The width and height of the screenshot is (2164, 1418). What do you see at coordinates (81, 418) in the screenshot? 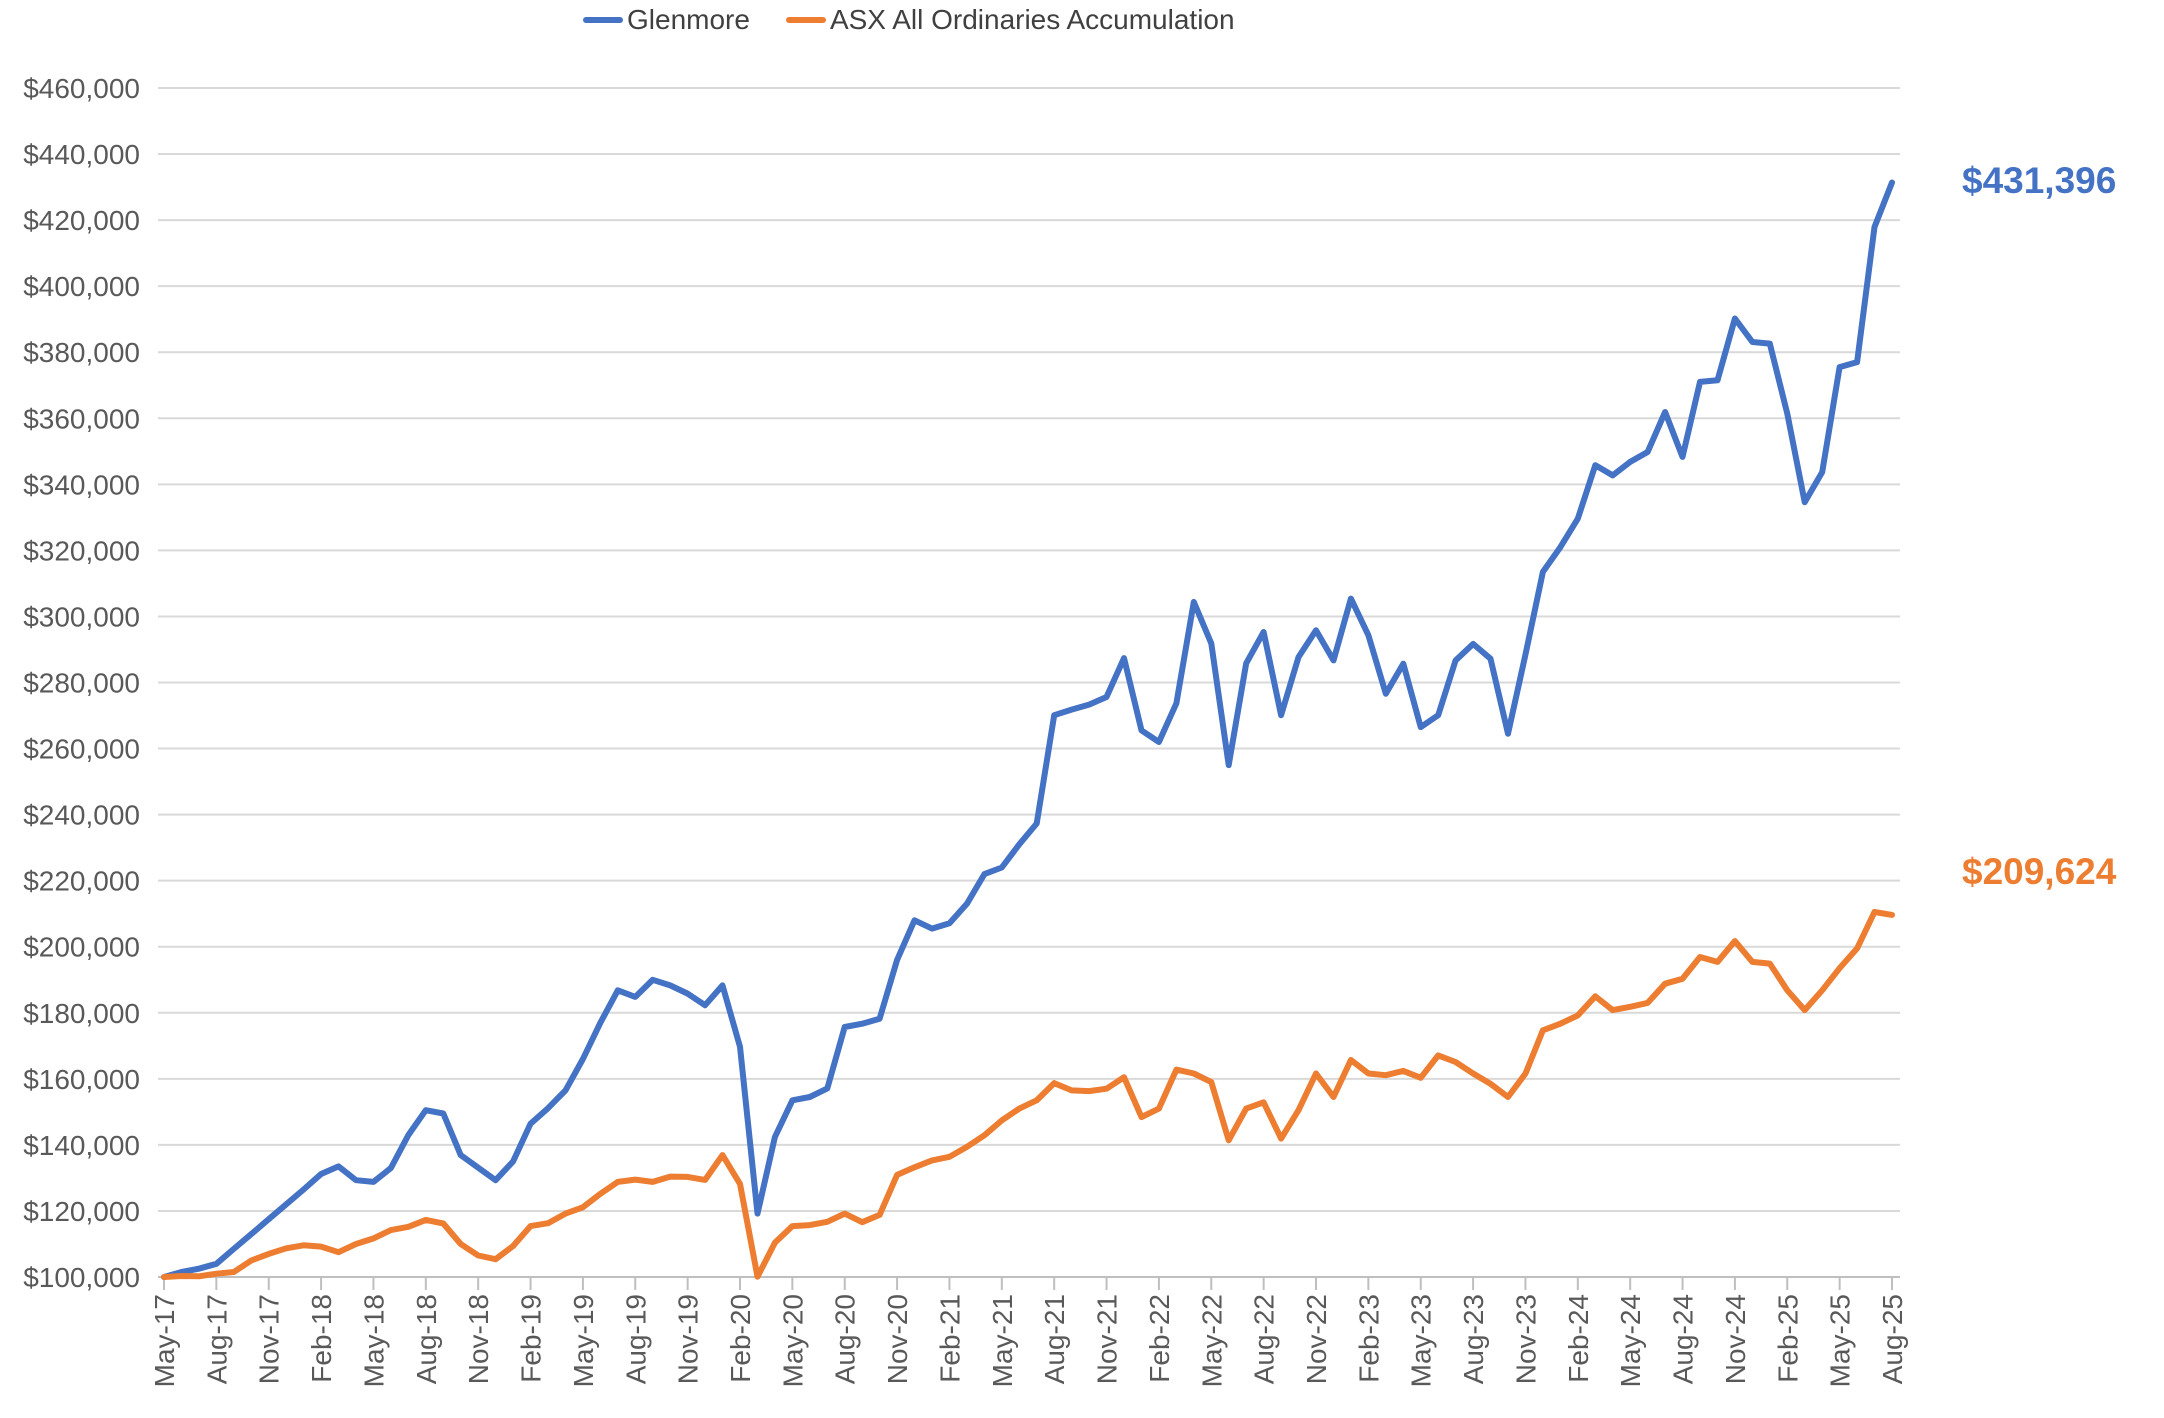
I see `svg-text: $360,000` at bounding box center [81, 418].